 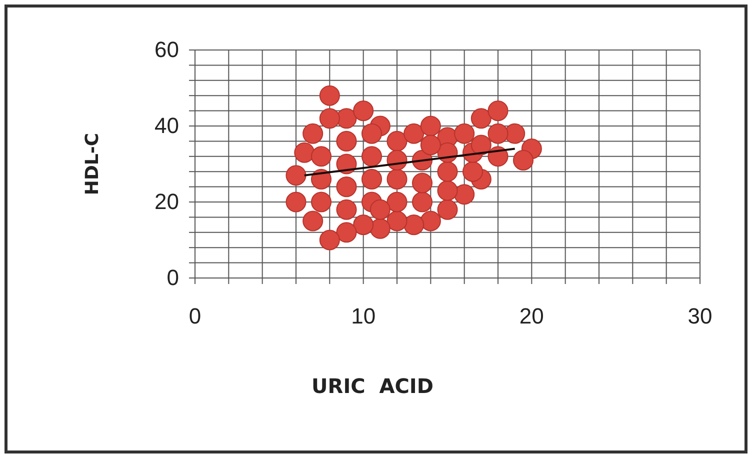 What do you see at coordinates (195, 316) in the screenshot?
I see `x-tick-label: 0` at bounding box center [195, 316].